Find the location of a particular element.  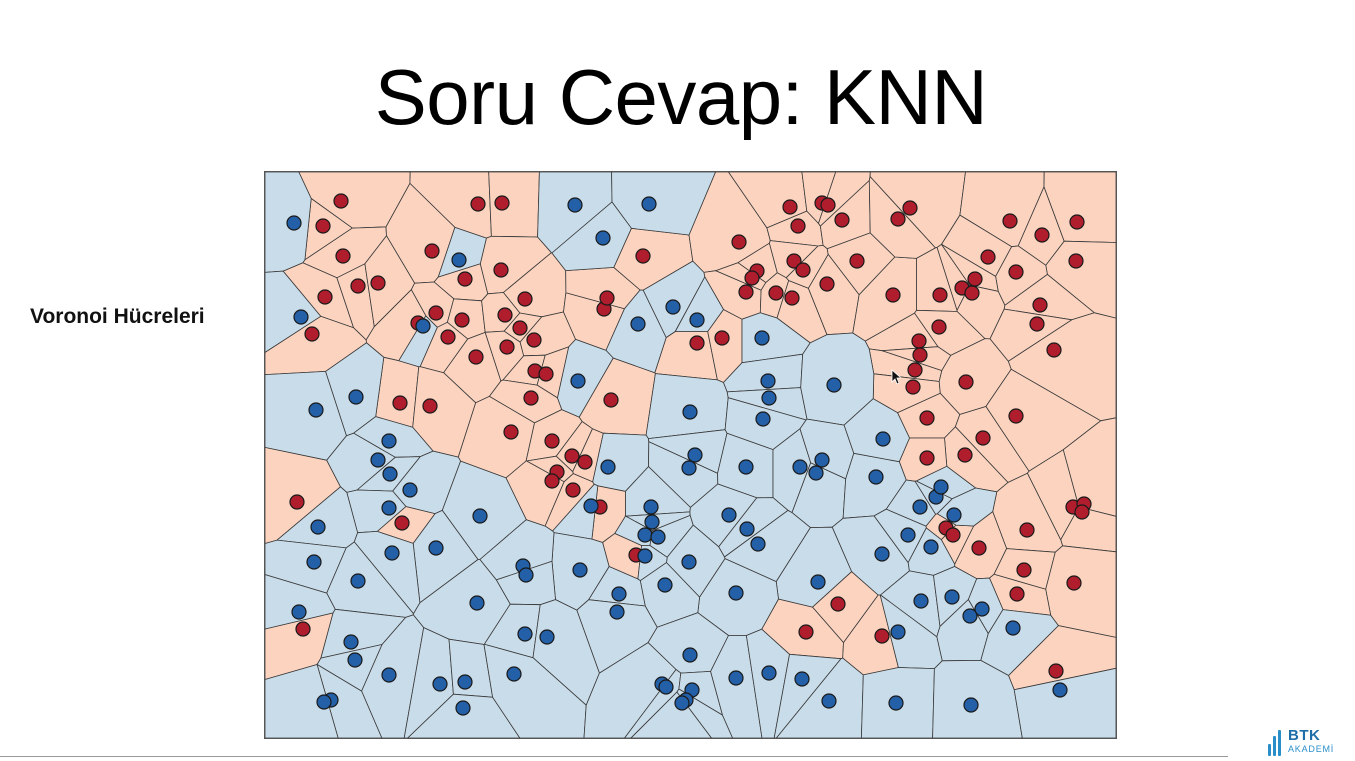

logo-bars-icon is located at coordinates (1276, 742).